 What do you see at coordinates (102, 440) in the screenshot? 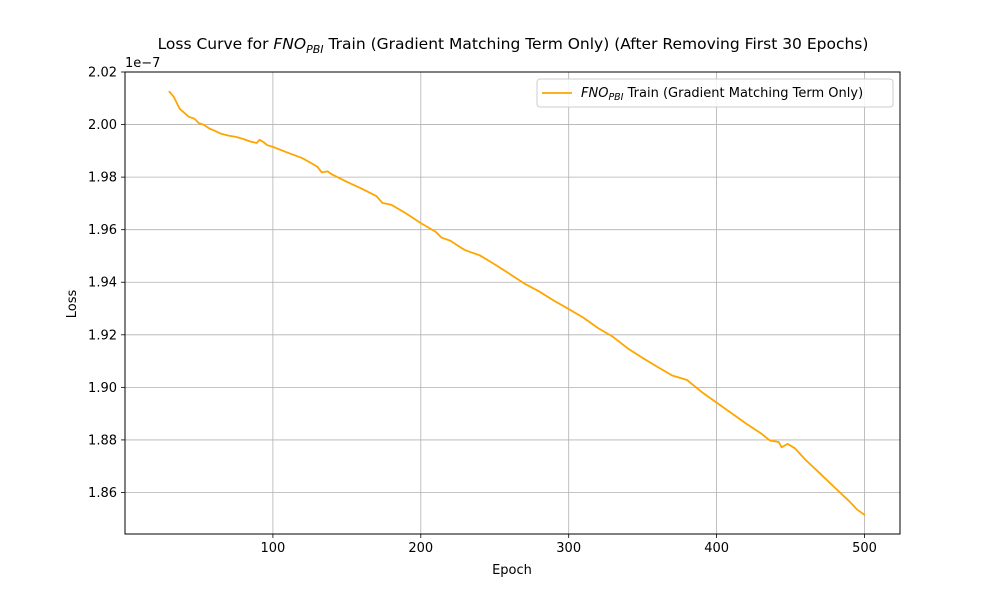
I see `y-tick-label: 1.88` at bounding box center [102, 440].